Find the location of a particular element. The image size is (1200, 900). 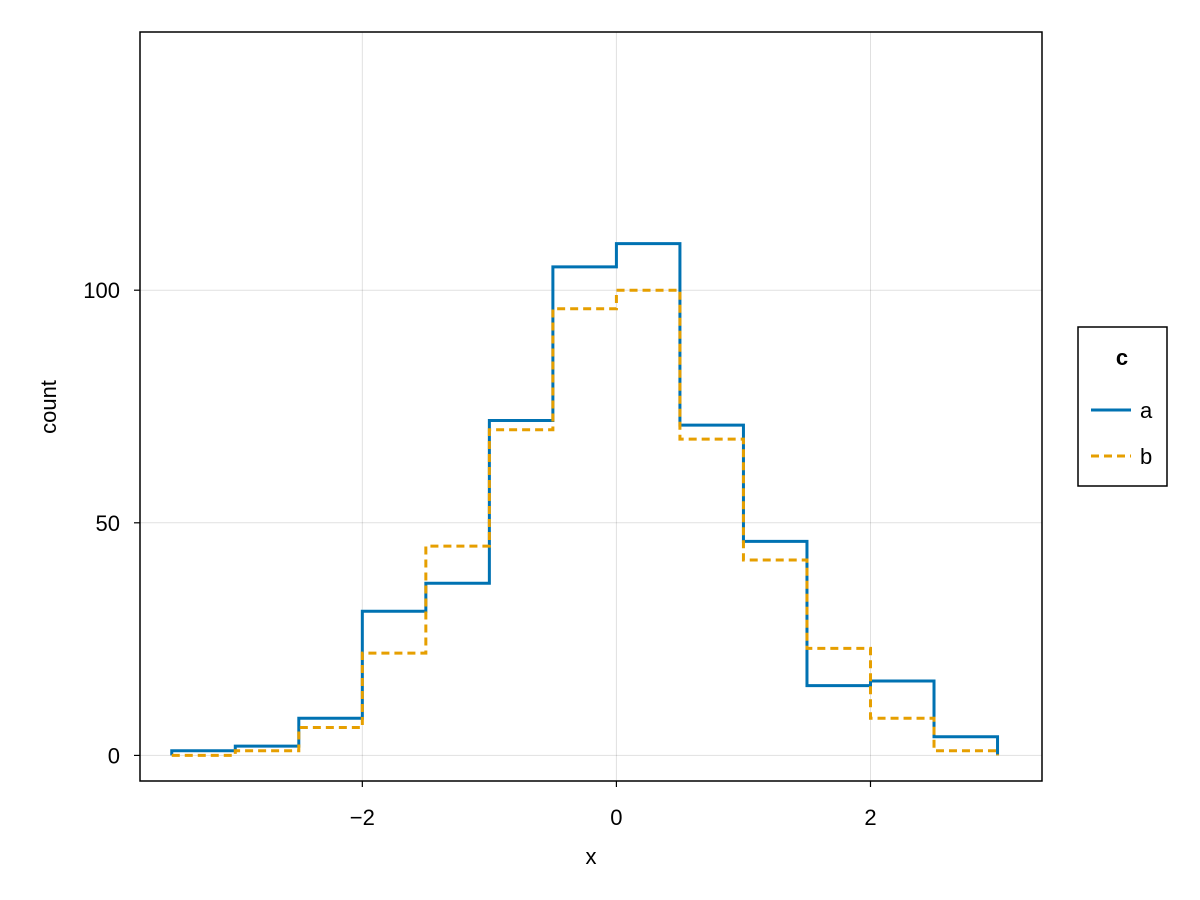

y-axis-ticks: 0 50 100 is located at coordinates (111, 523).